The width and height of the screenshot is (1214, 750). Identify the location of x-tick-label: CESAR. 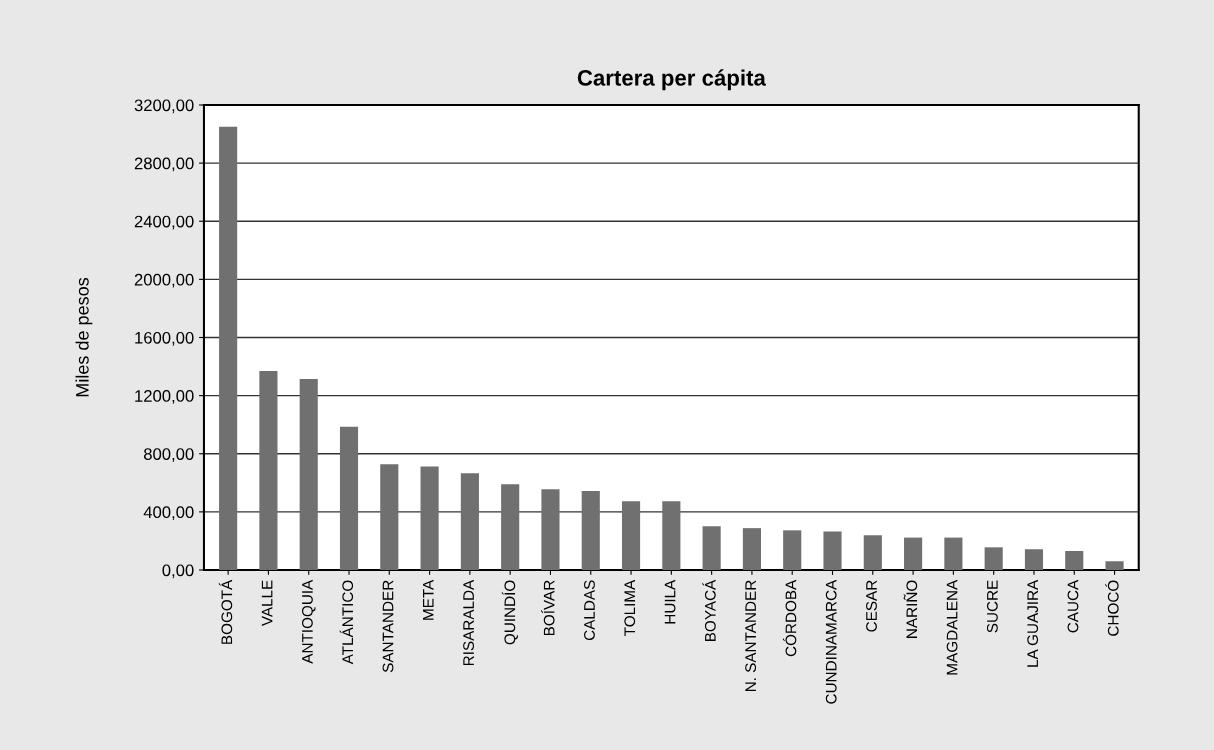
(871, 606).